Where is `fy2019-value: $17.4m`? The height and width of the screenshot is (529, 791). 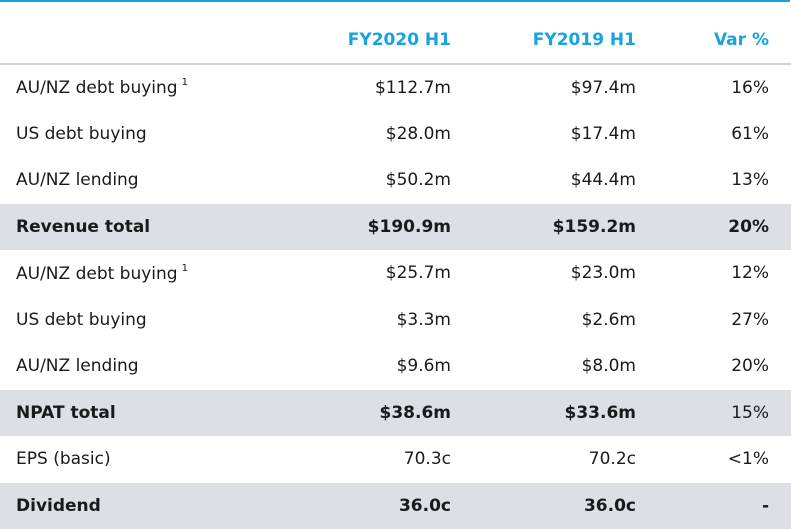 fy2019-value: $17.4m is located at coordinates (565, 134).